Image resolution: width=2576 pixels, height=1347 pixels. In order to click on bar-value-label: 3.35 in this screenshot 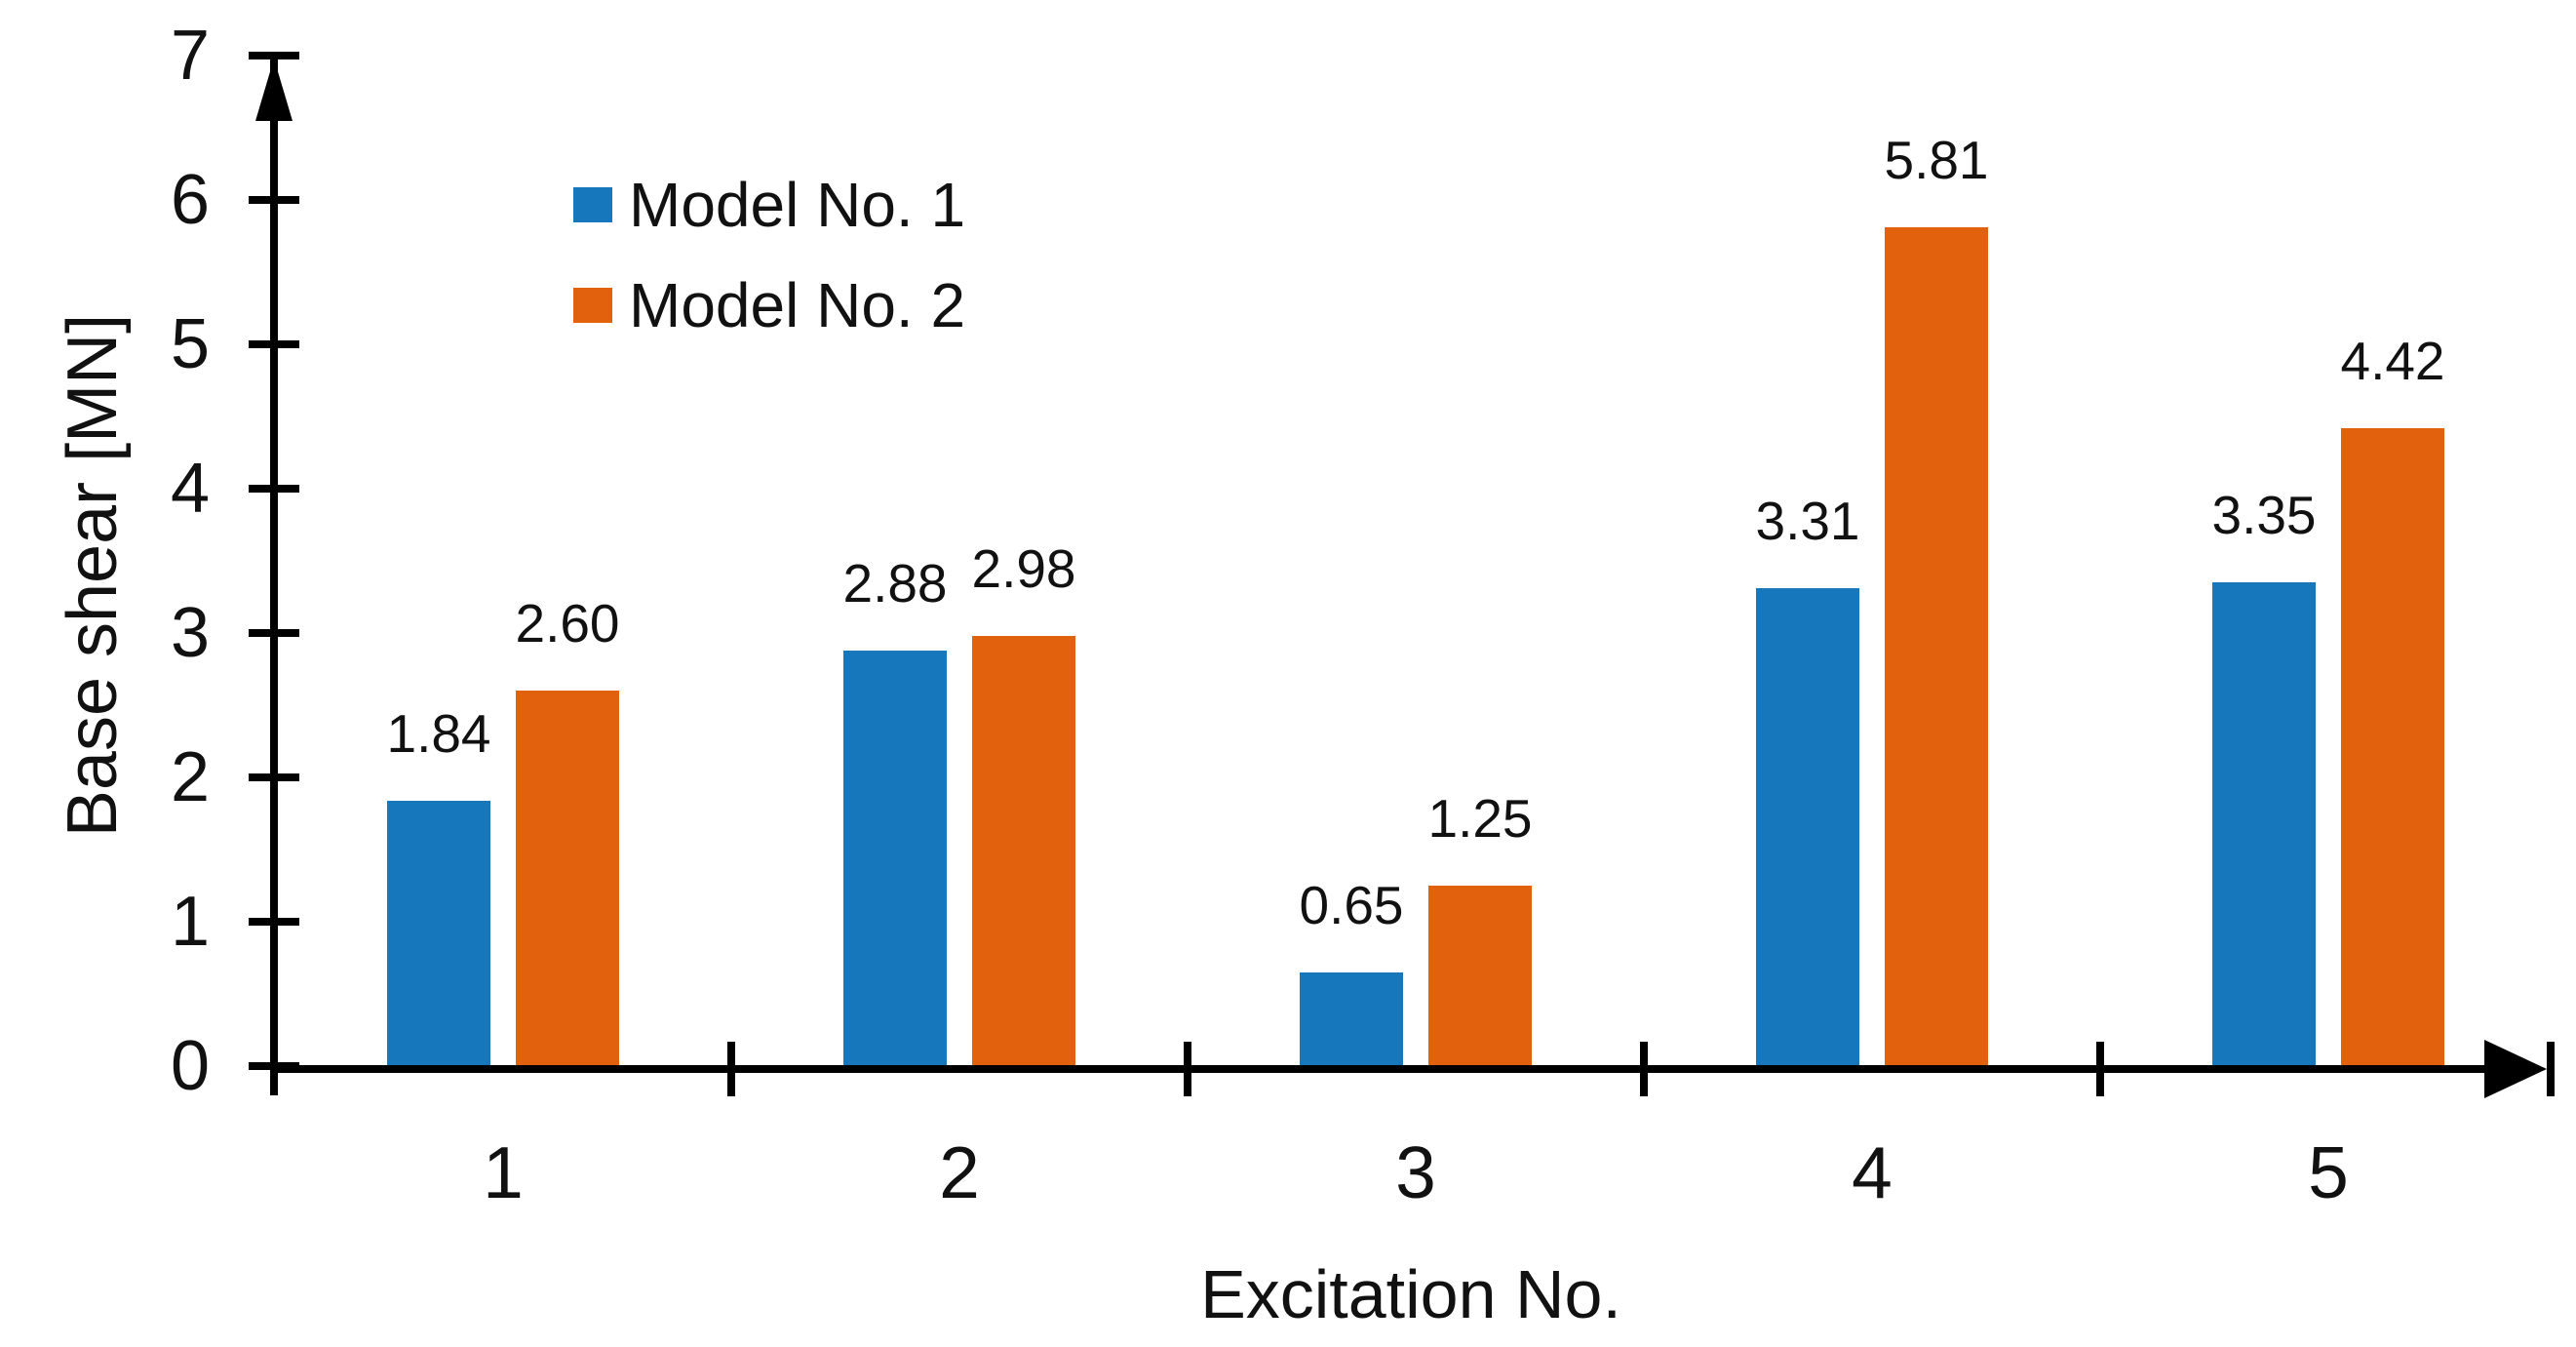, I will do `click(2264, 515)`.